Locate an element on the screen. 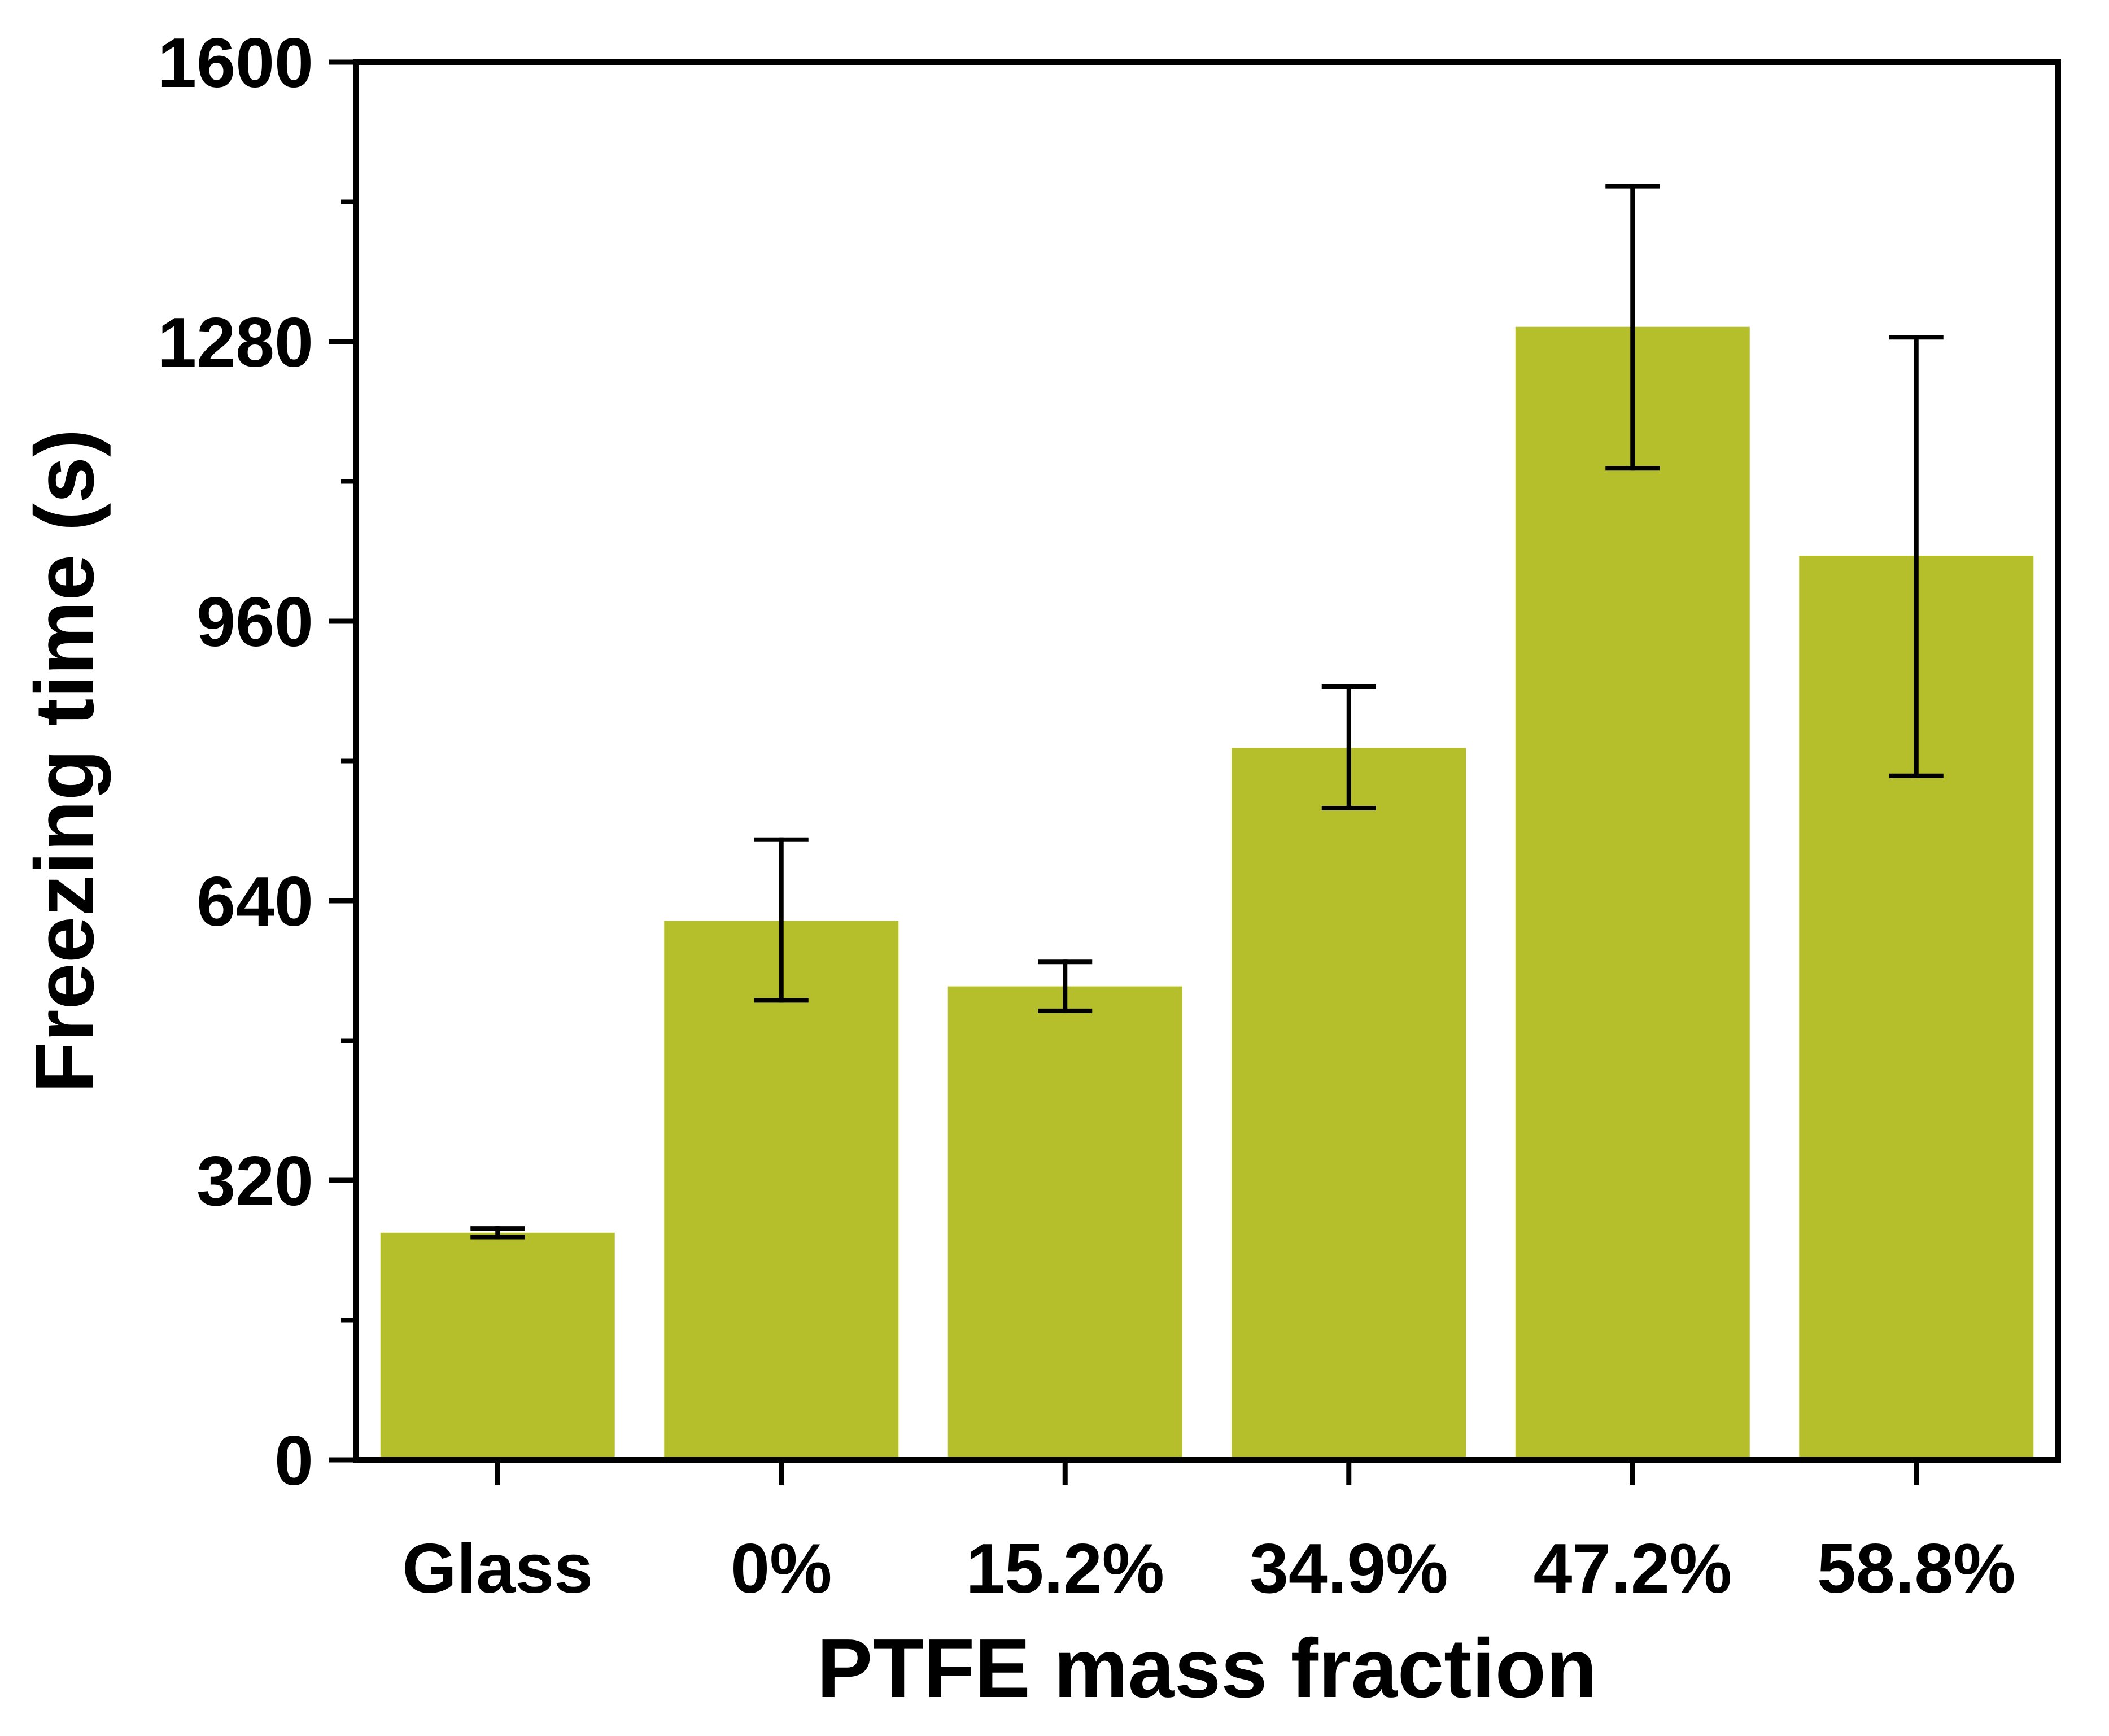 The width and height of the screenshot is (2109, 1736). errorbar-47.2% is located at coordinates (1632, 327).